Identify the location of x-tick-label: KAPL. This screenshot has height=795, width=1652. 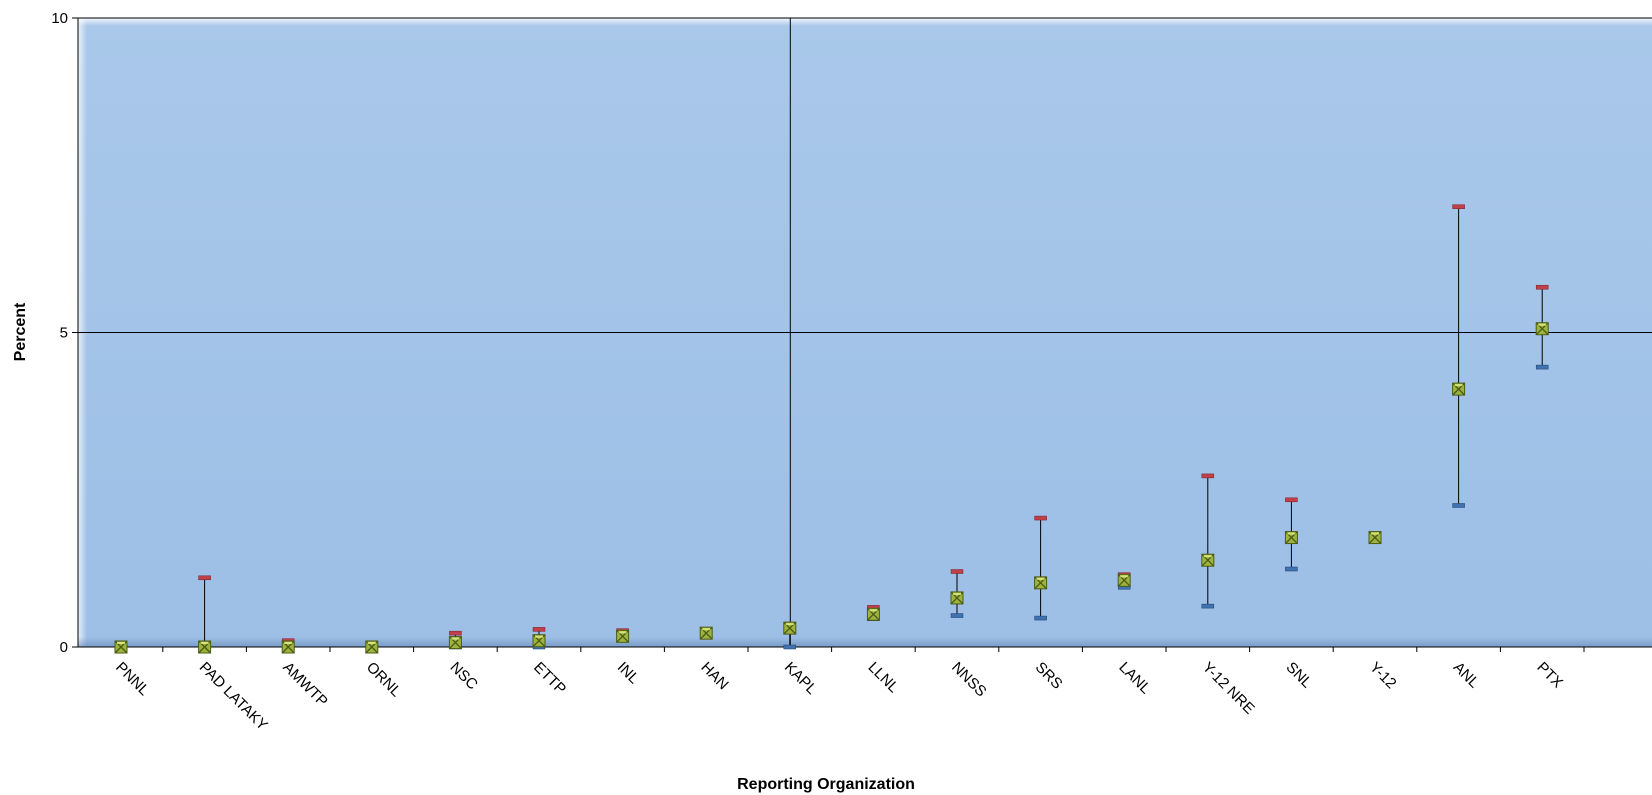
(800, 678).